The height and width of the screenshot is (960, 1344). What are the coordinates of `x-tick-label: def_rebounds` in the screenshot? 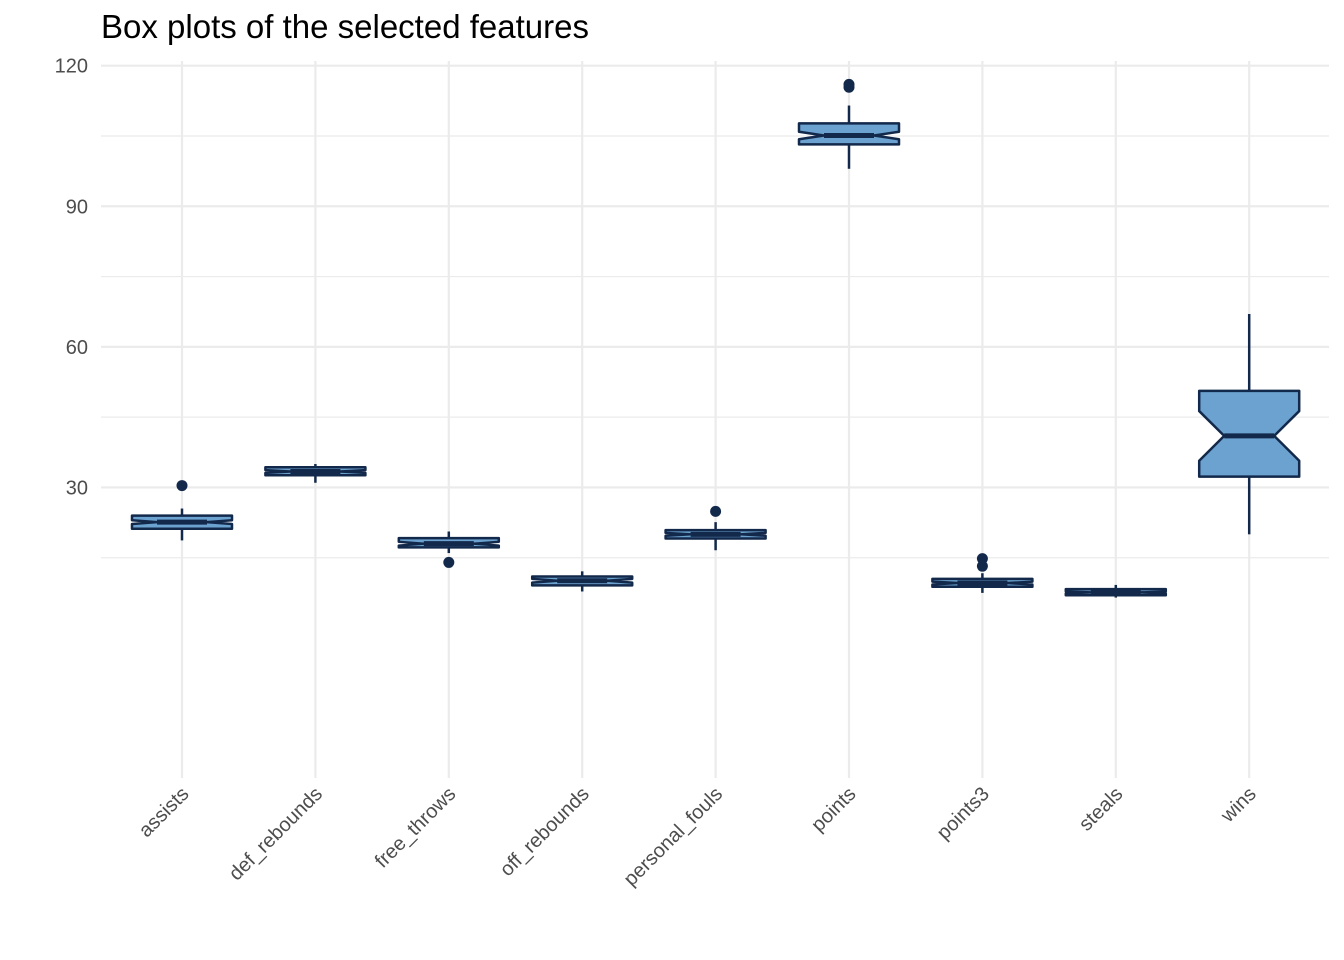 It's located at (276, 834).